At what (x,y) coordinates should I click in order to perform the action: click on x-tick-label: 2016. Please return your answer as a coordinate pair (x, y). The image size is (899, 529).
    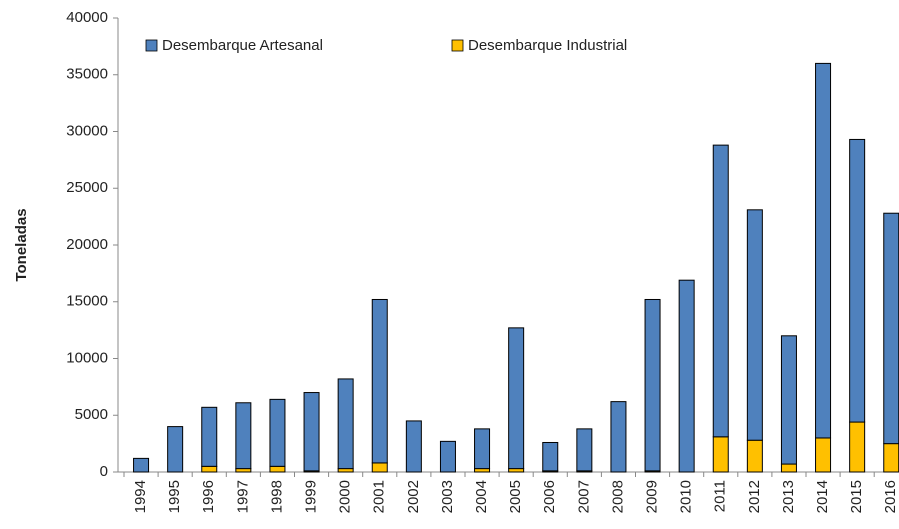
    Looking at the image, I should click on (890, 496).